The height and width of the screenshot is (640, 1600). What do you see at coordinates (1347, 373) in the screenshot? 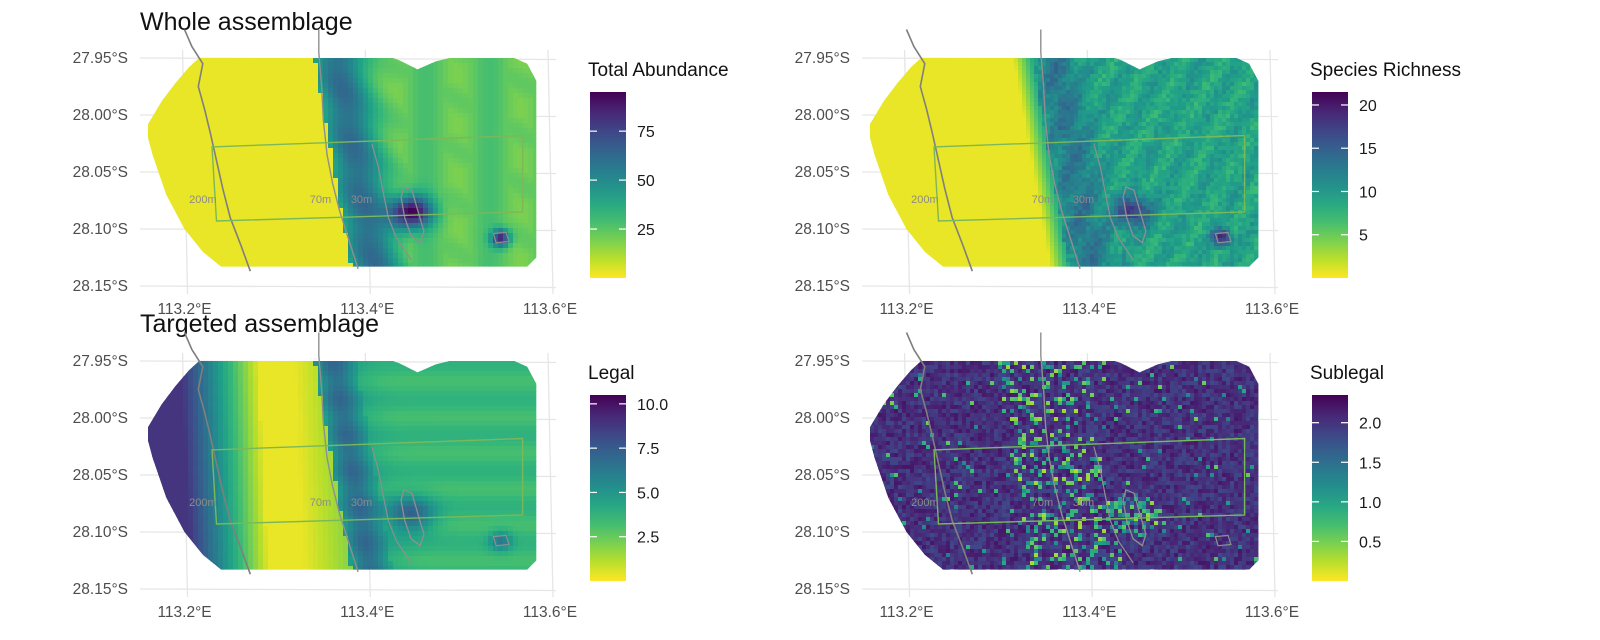
I see `legend-title: Sublegal` at bounding box center [1347, 373].